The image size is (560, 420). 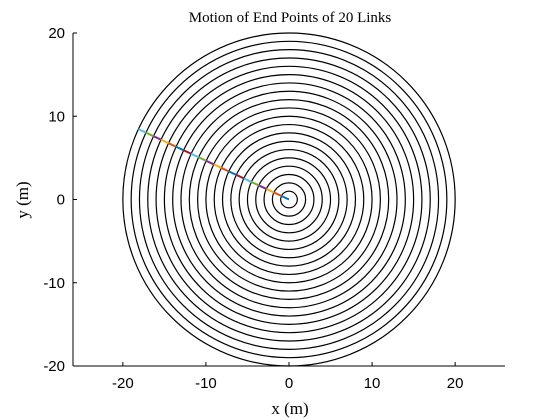 What do you see at coordinates (455, 383) in the screenshot?
I see `x-tick-label: 20` at bounding box center [455, 383].